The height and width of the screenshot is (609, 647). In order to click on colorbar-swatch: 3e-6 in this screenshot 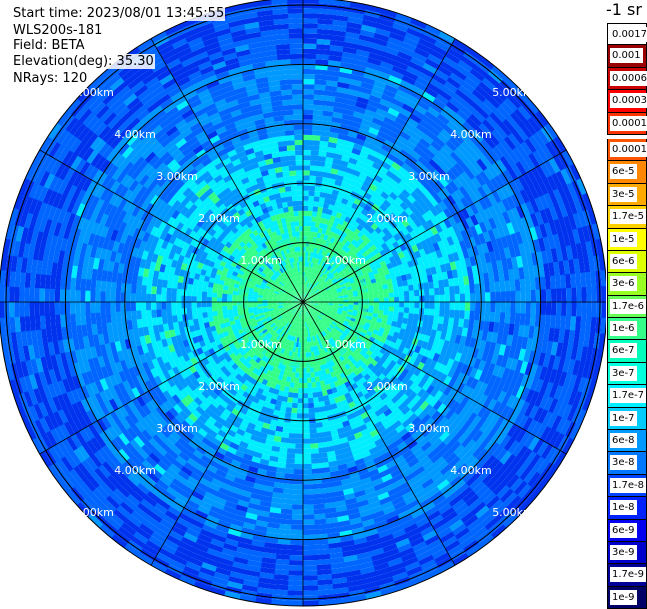, I will do `click(627, 284)`.